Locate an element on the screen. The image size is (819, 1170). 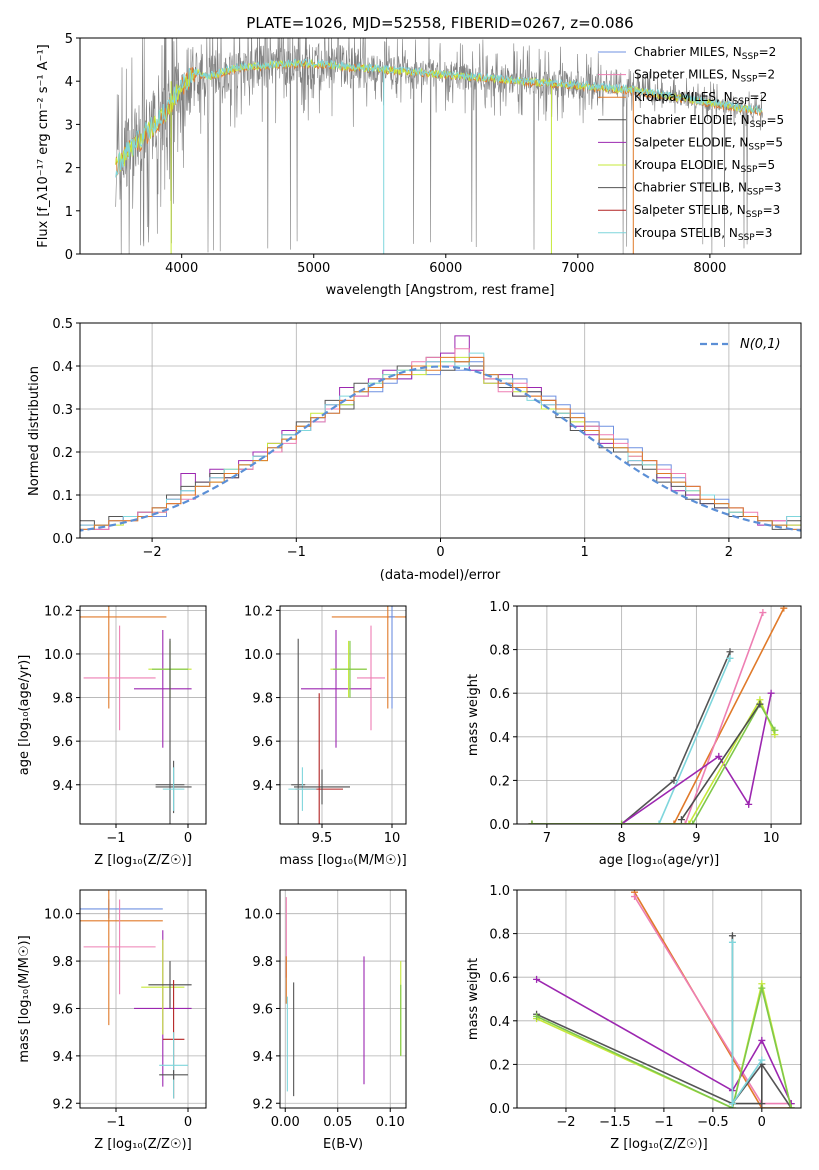
massweight-vs-z-plot-area is located at coordinates (659, 999).